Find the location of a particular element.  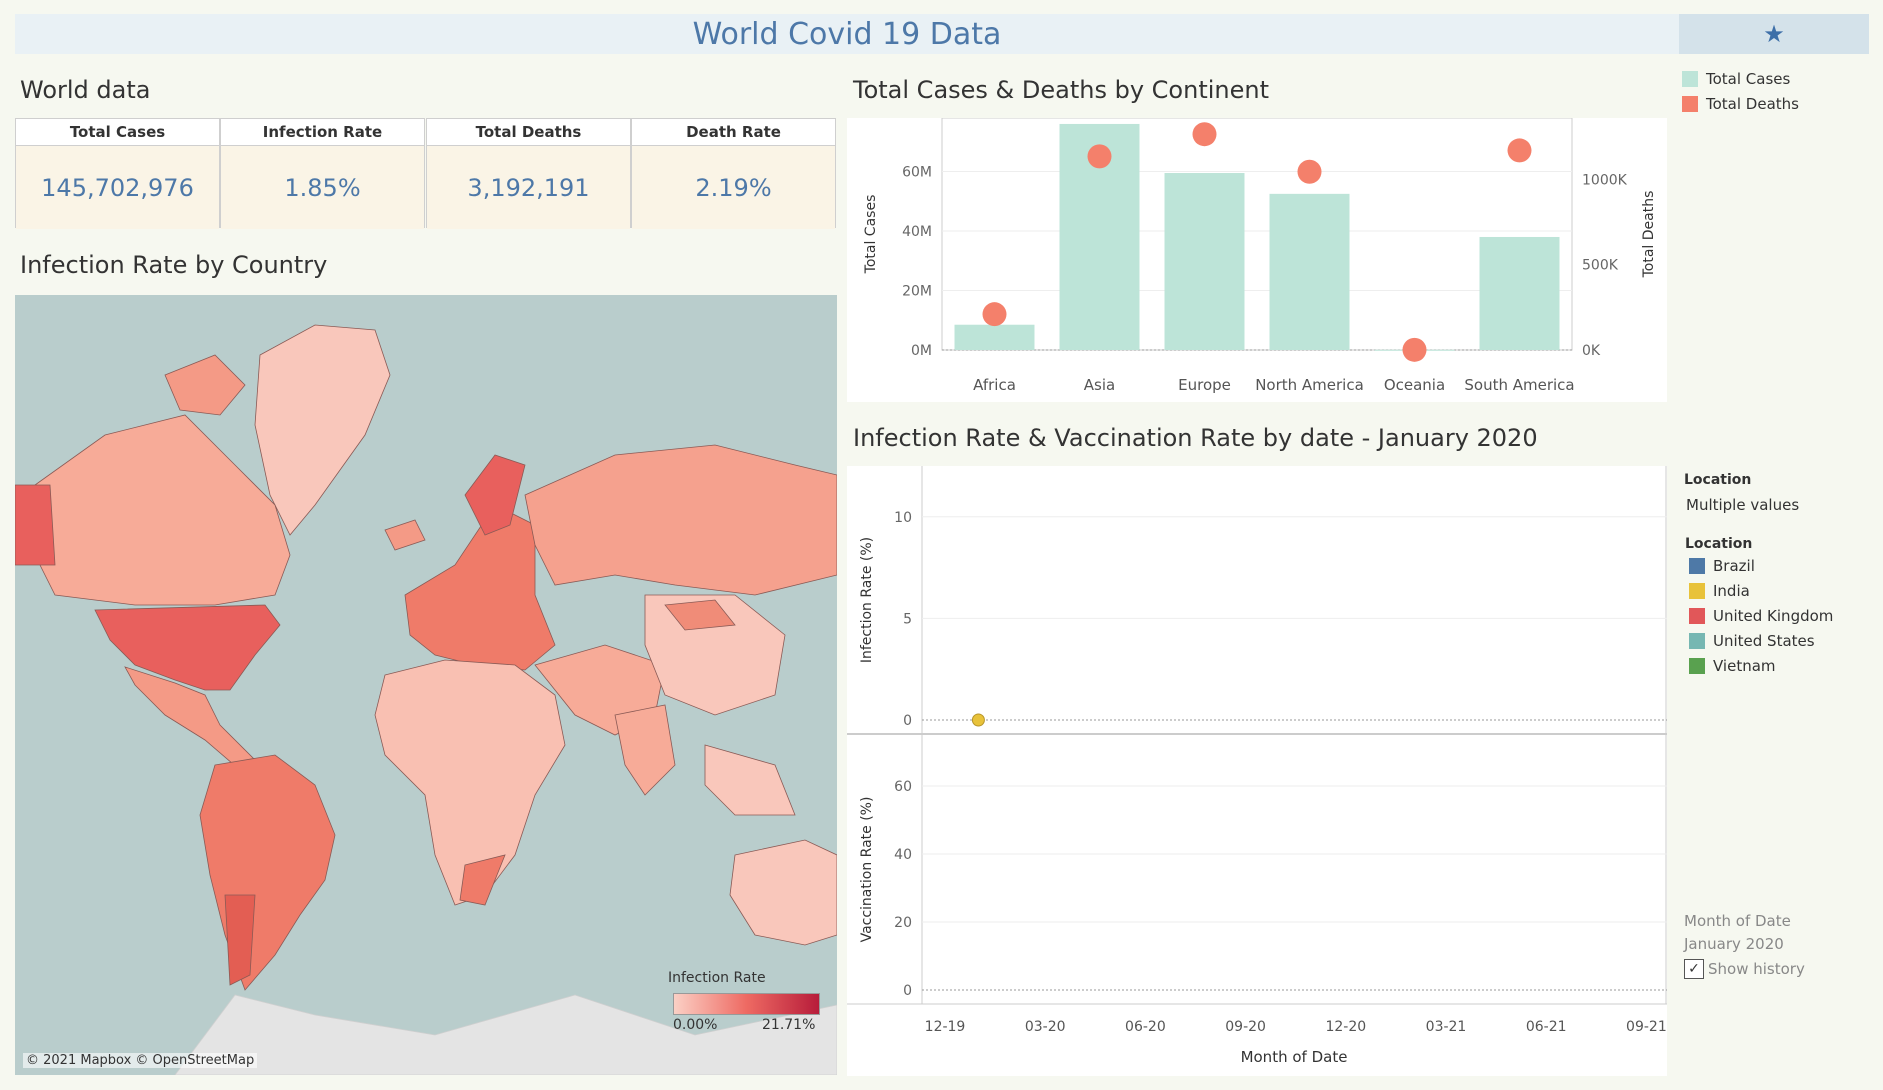

point-india is located at coordinates (978, 720).